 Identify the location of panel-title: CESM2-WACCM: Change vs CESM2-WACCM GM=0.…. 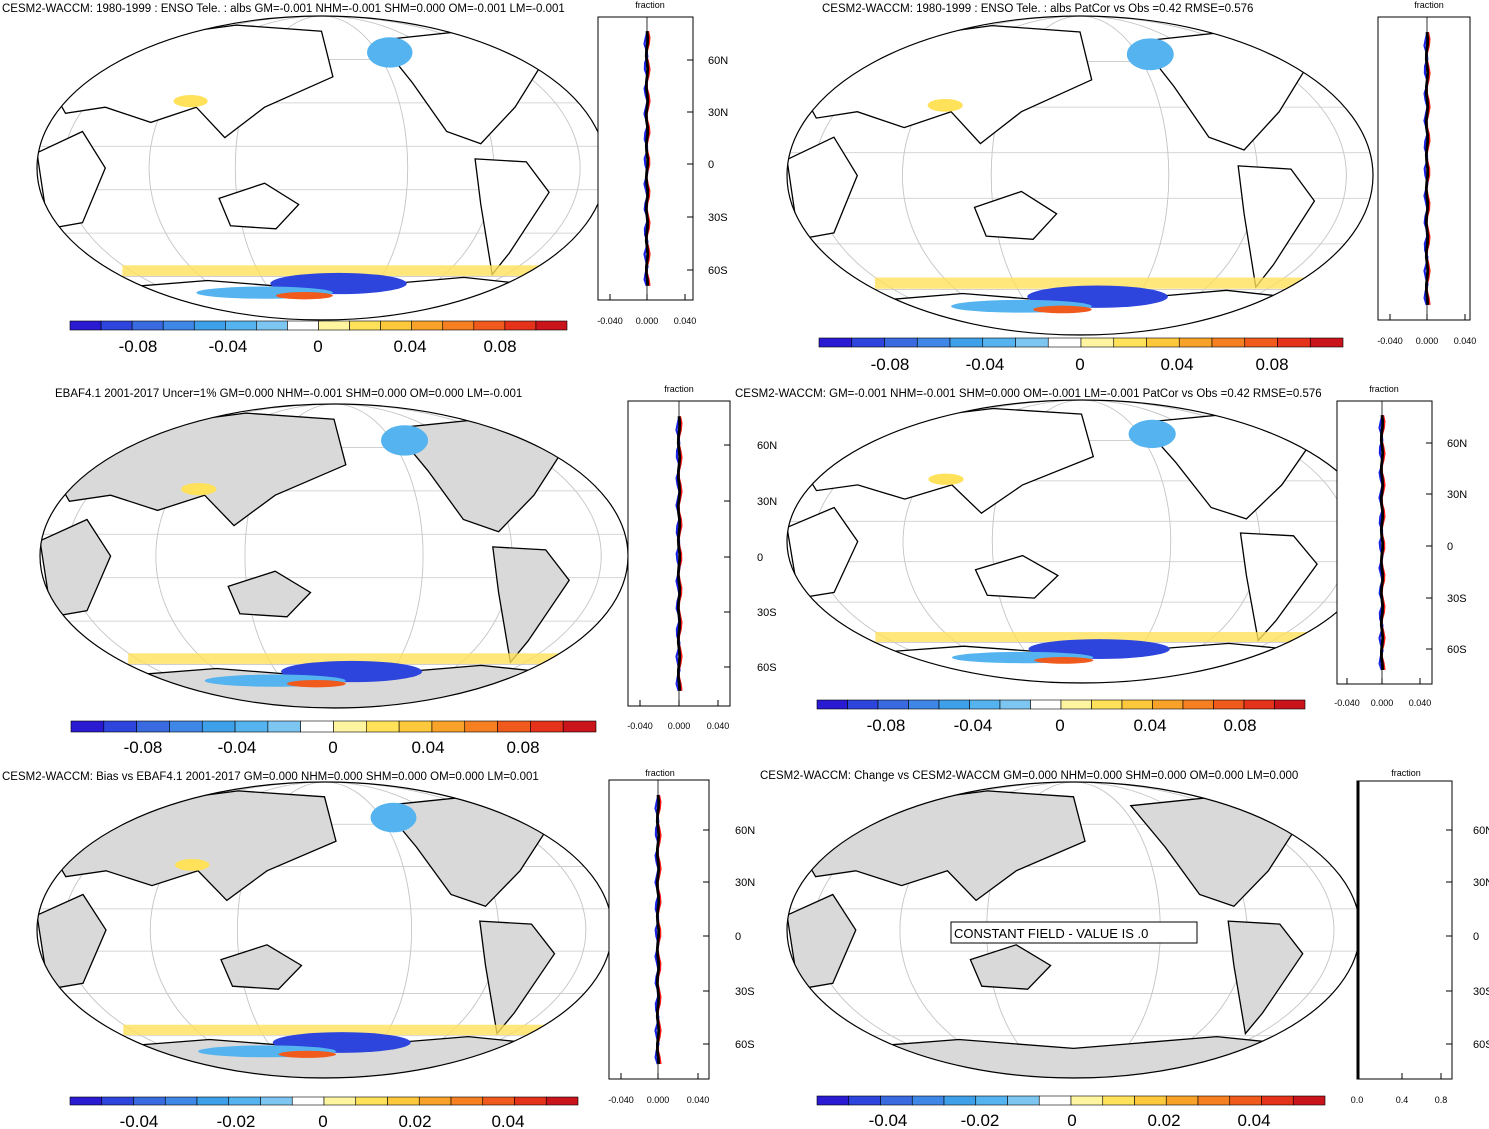
(1029, 776).